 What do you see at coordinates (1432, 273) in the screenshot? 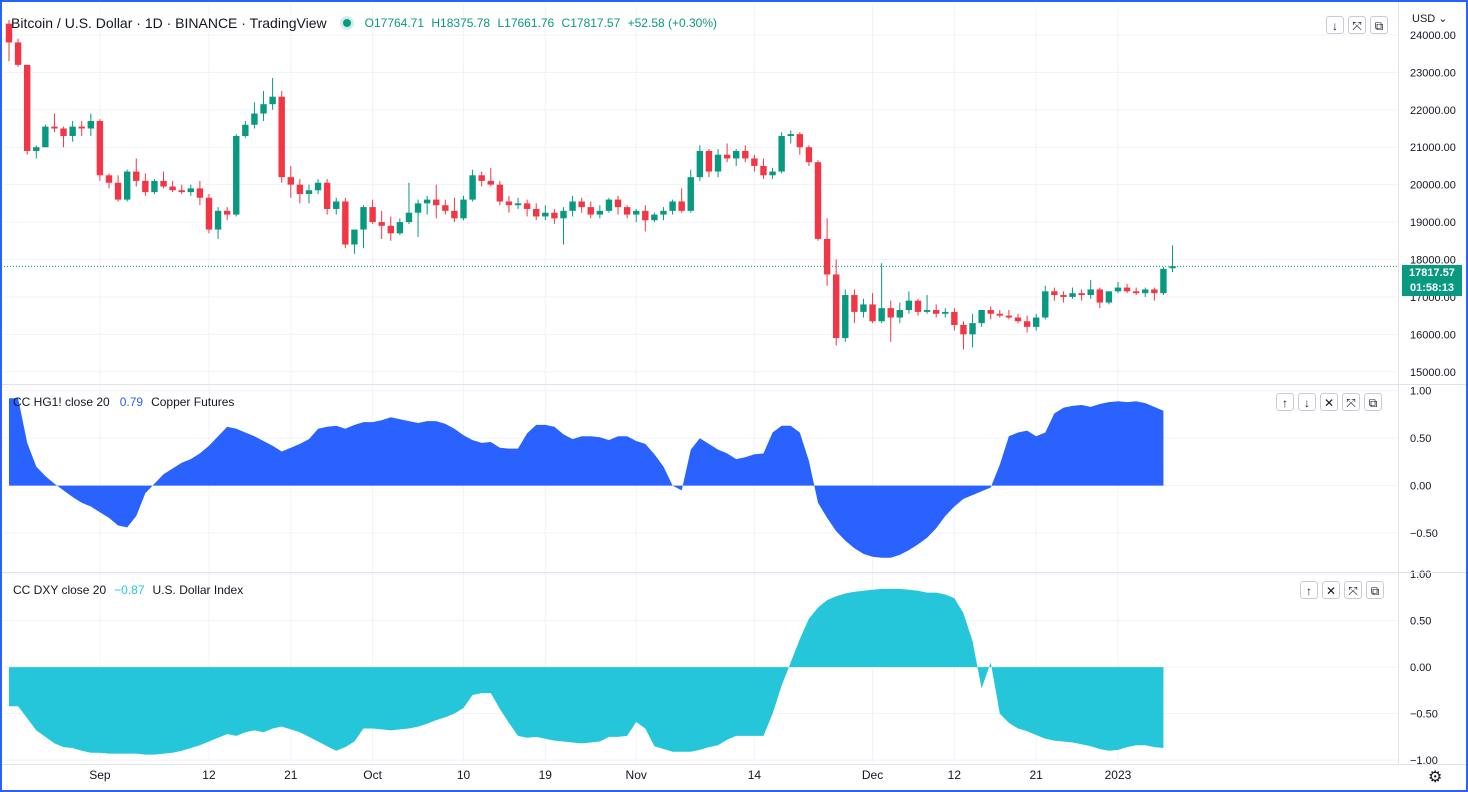
I see `last-price: 17817.57` at bounding box center [1432, 273].